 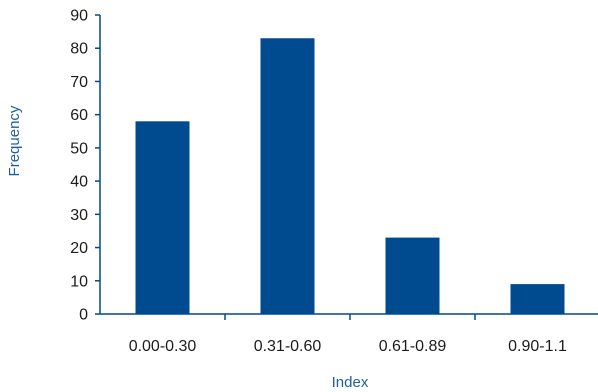 I want to click on y-ticks-group: 0 10 20 30 40 50 60 70 80 90, so click(x=85, y=166).